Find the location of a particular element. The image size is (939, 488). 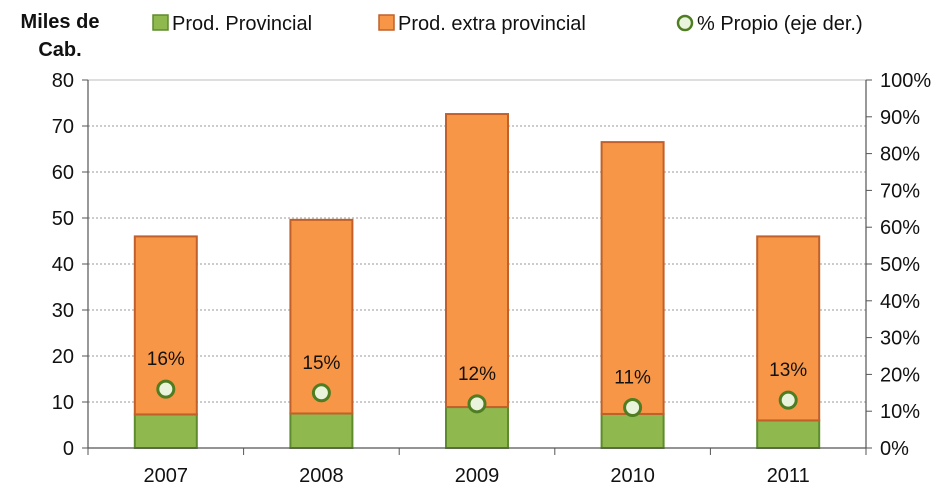

y2-tick-label: 90% is located at coordinates (900, 118).